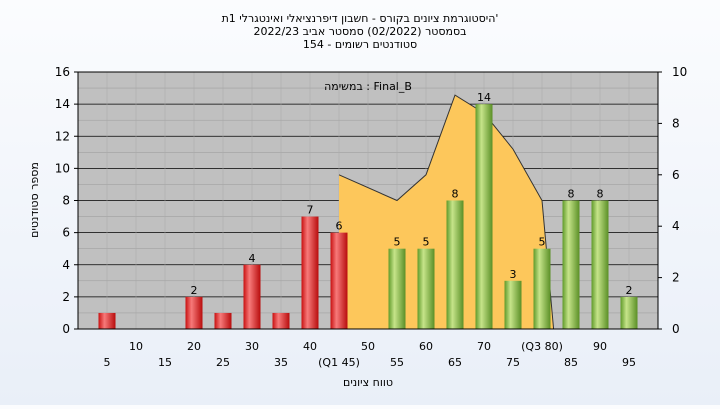  What do you see at coordinates (281, 362) in the screenshot?
I see `x-tick-label: 35` at bounding box center [281, 362].